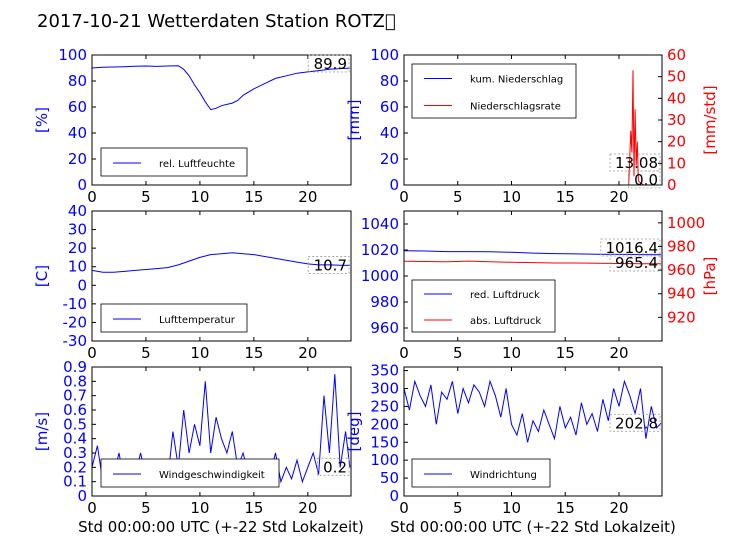  Describe the element at coordinates (77, 230) in the screenshot. I see `y-tick-label: 30` at that location.